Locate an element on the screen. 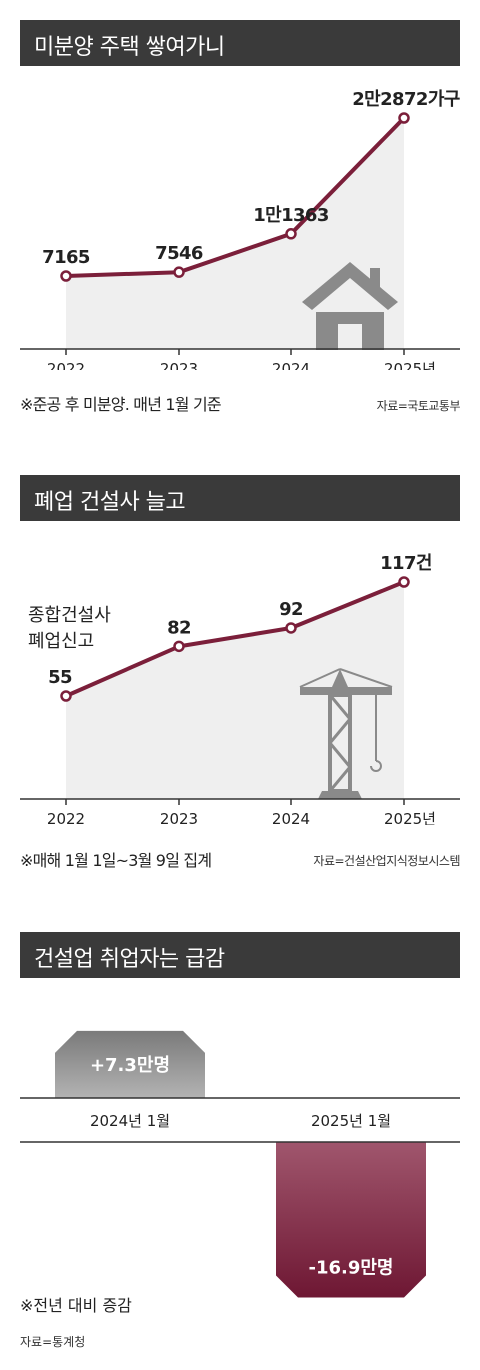  value-label: 7165 is located at coordinates (66, 257).